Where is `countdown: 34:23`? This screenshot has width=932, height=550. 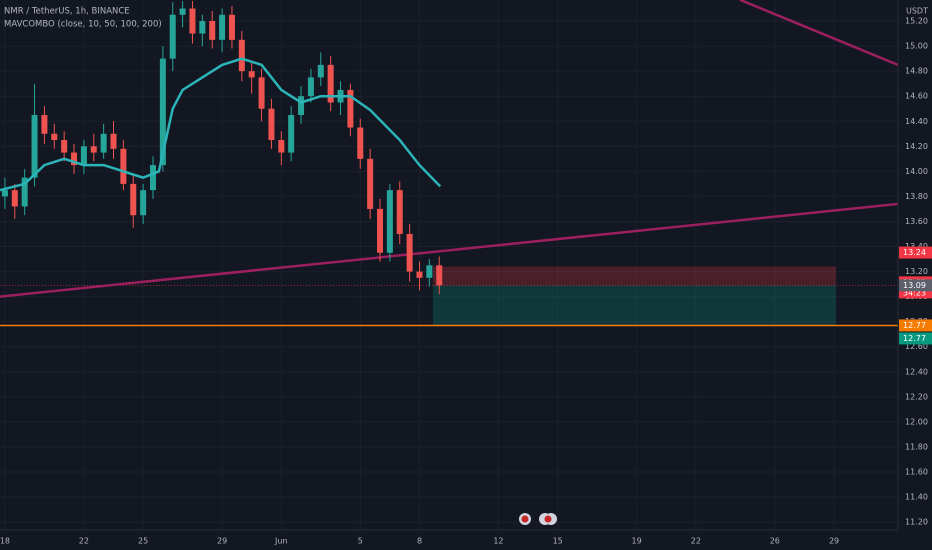 countdown: 34:23 is located at coordinates (914, 292).